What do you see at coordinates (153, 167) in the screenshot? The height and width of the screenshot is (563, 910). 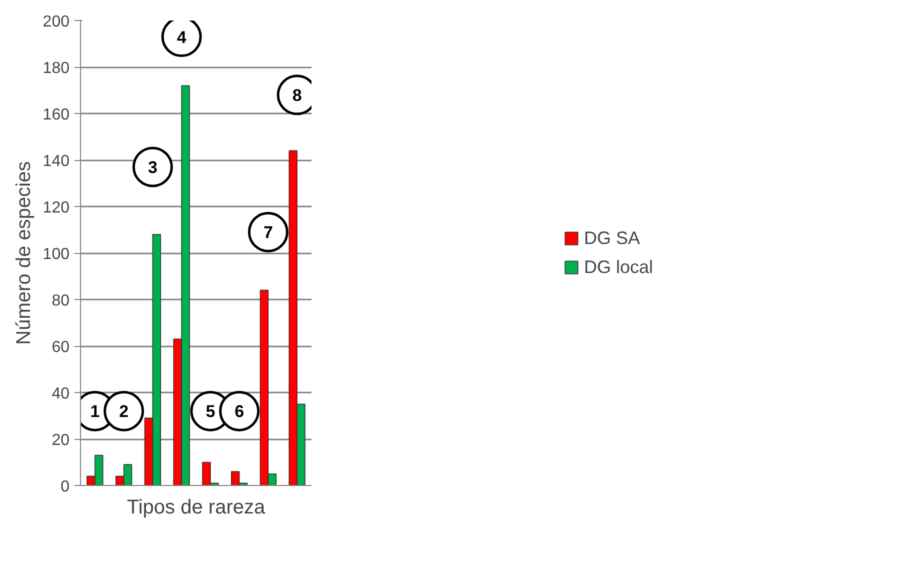 I see `annotation: 3` at bounding box center [153, 167].